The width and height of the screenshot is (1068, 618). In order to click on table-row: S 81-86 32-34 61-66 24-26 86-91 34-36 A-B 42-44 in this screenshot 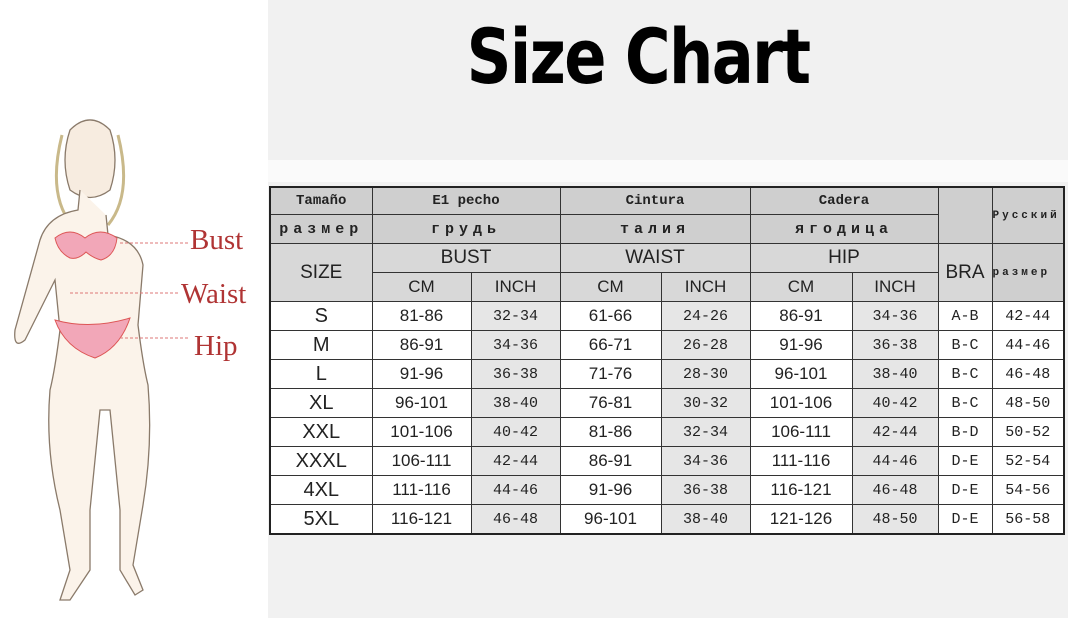, I will do `click(667, 316)`.